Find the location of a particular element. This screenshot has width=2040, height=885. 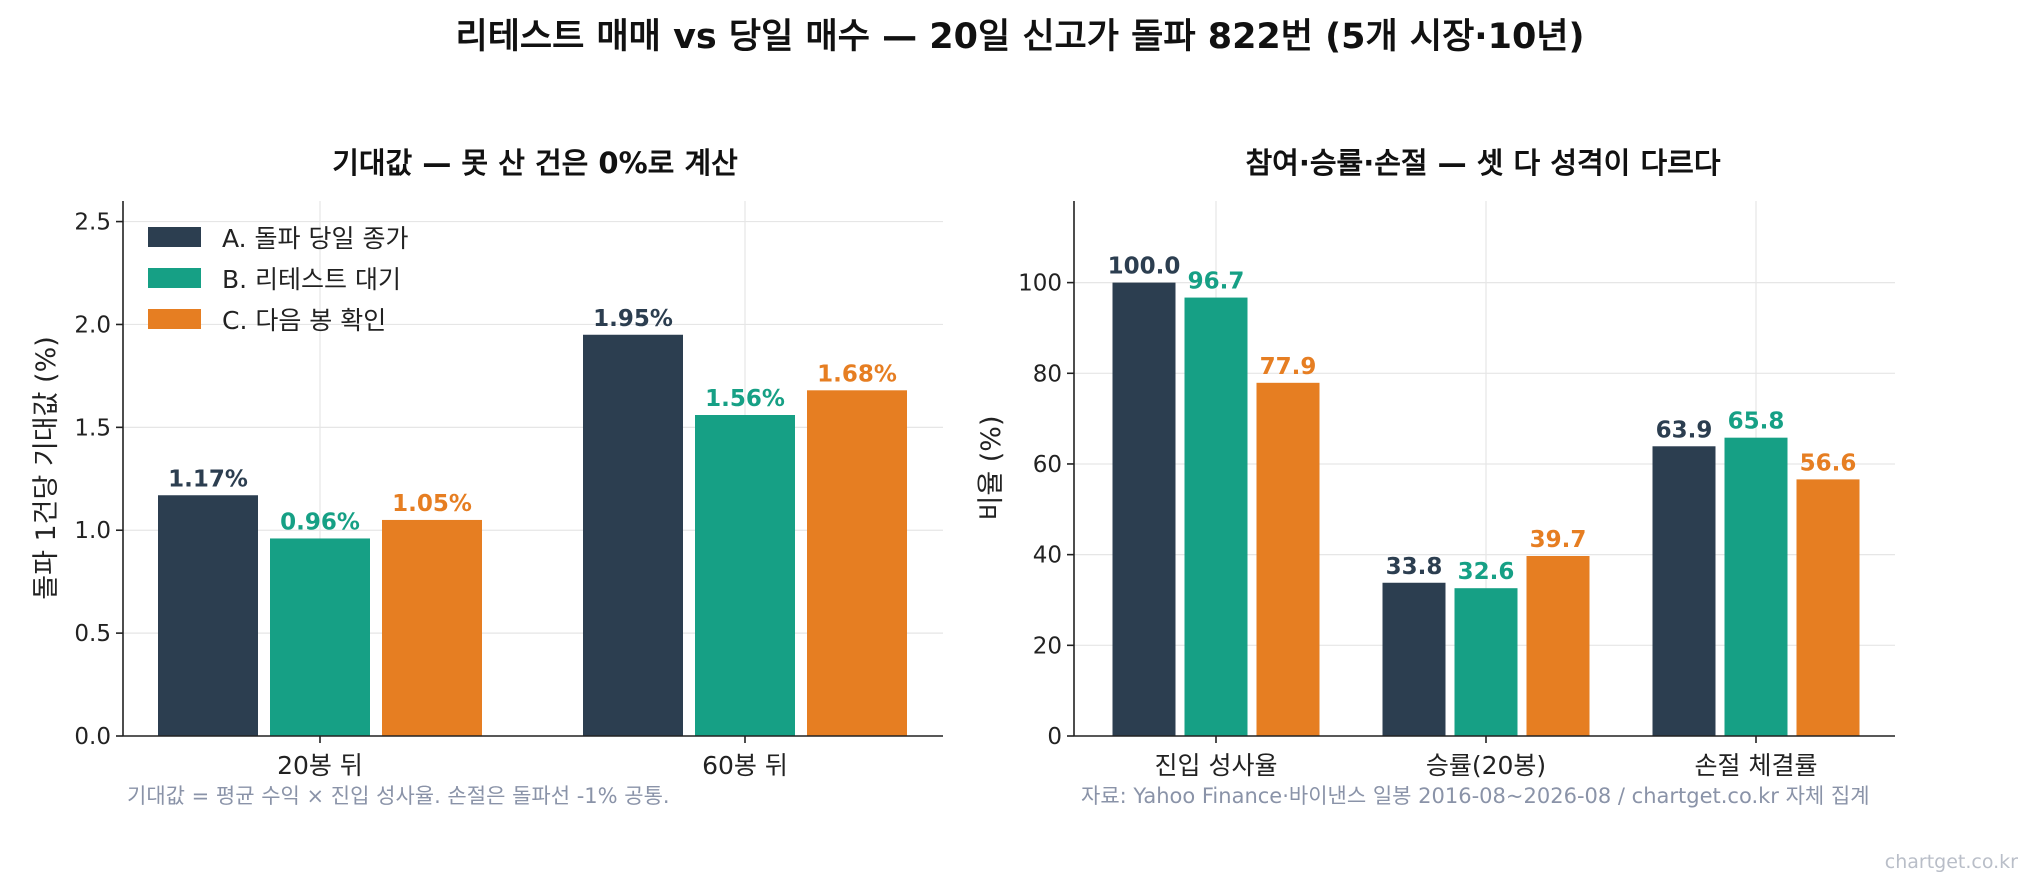

right-bar-value-label: 32.6 is located at coordinates (1486, 572).